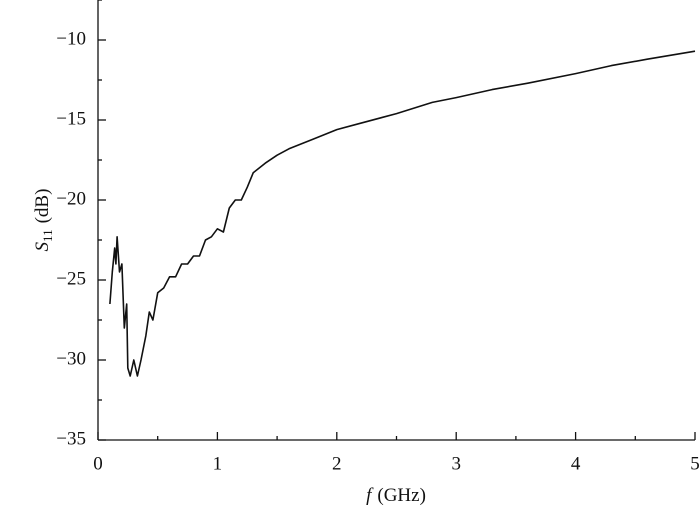 The image size is (700, 516). What do you see at coordinates (695, 463) in the screenshot?
I see `x-tick-label: 5` at bounding box center [695, 463].